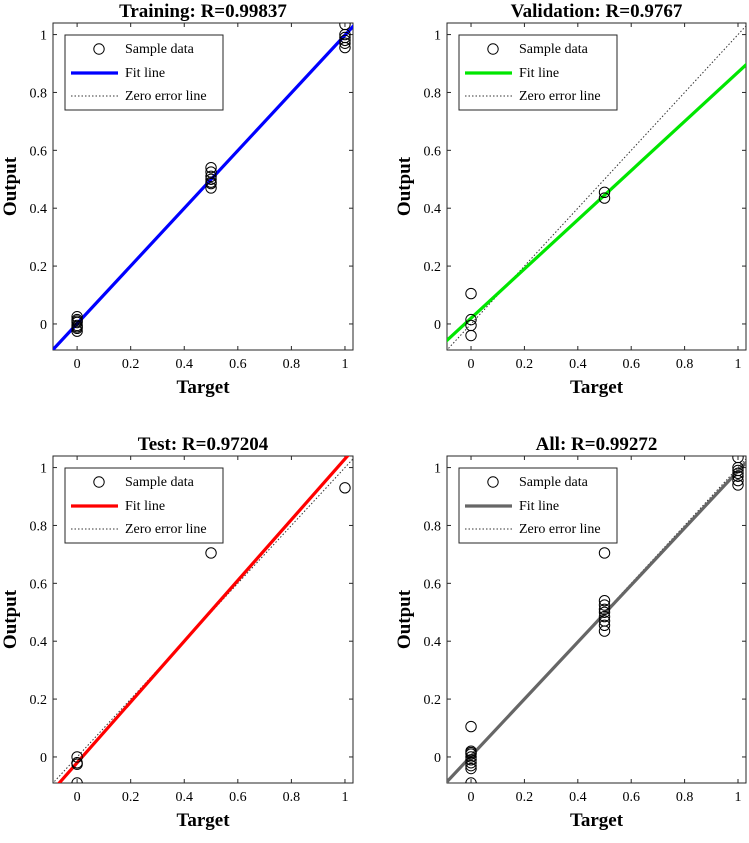 The height and width of the screenshot is (843, 749). What do you see at coordinates (597, 11) in the screenshot?
I see `chart-title: Validation: R=0.9767` at bounding box center [597, 11].